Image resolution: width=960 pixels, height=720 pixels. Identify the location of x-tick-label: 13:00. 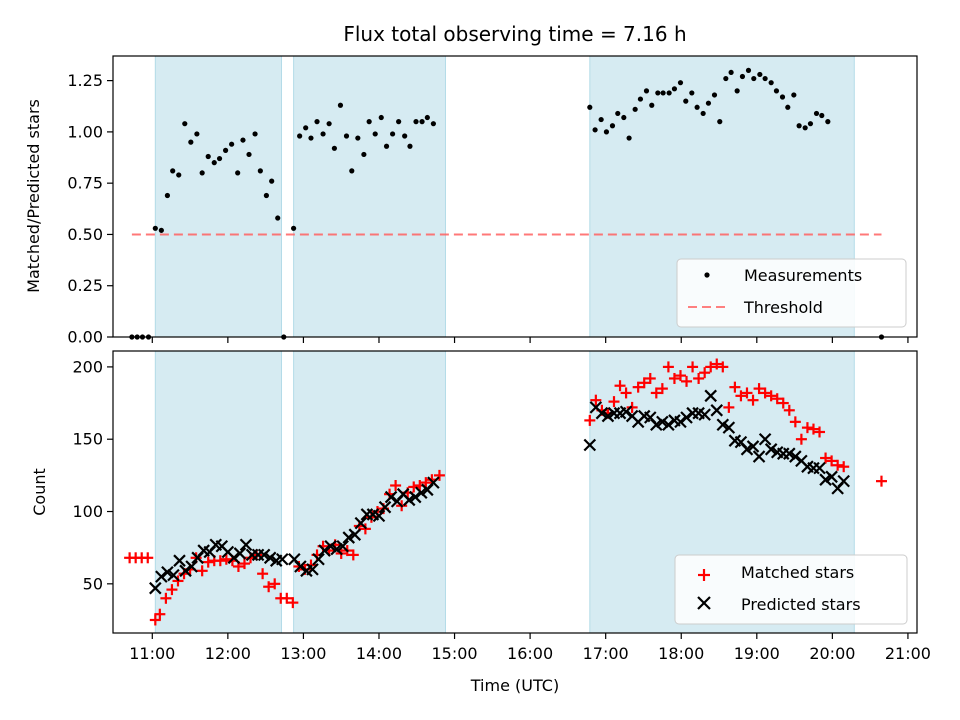
(303, 653).